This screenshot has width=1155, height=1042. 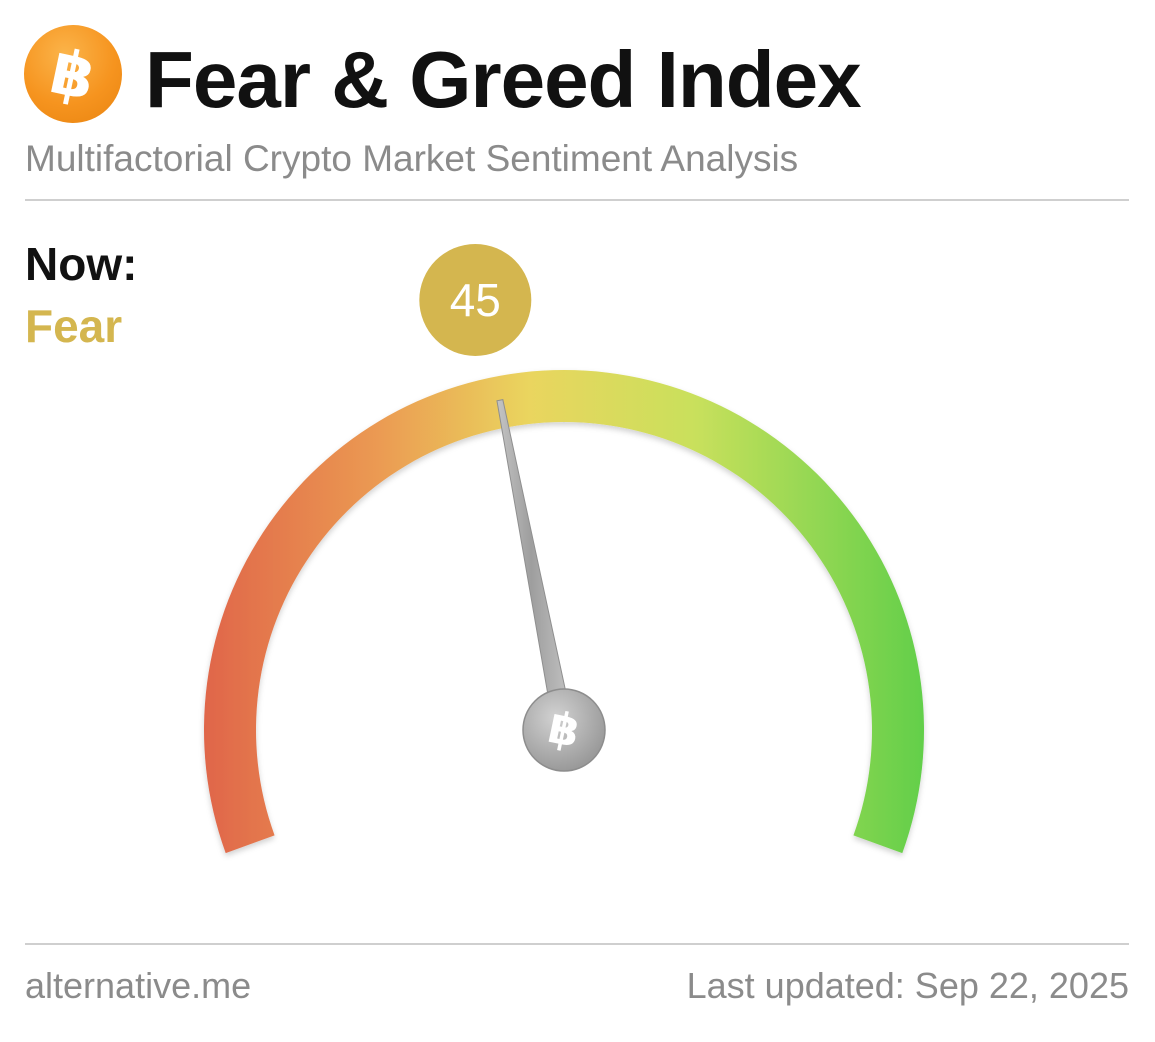 What do you see at coordinates (907, 985) in the screenshot?
I see `last-updated: Last updated: Sep 22, 2025` at bounding box center [907, 985].